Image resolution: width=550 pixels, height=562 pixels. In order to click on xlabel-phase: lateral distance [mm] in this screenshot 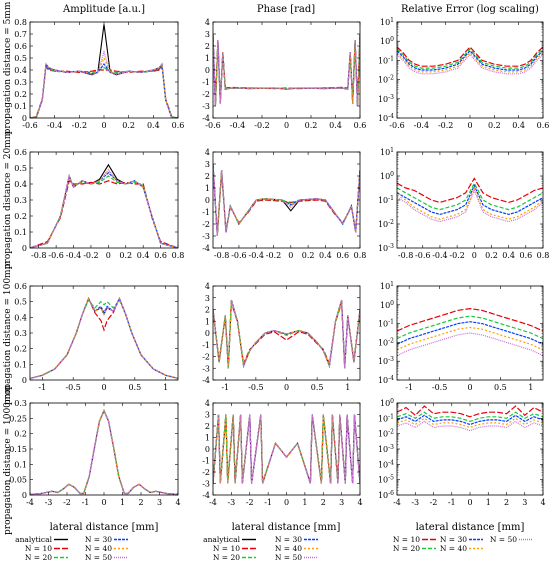, I will do `click(286, 527)`.